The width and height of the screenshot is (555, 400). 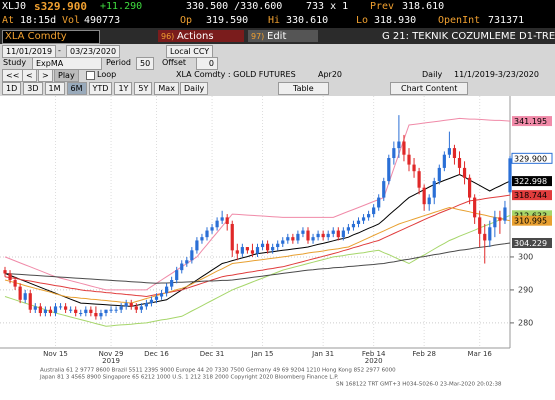 What do you see at coordinates (525, 256) in the screenshot?
I see `y-tick-label: 300` at bounding box center [525, 256].